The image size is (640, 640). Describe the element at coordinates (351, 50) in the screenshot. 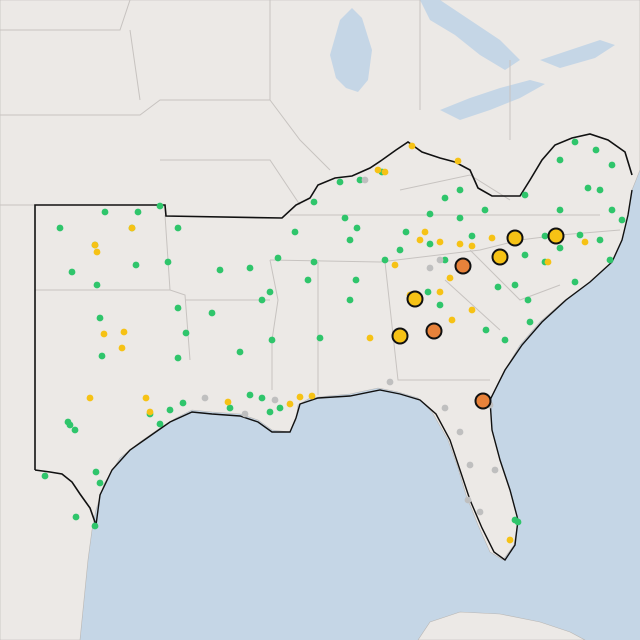

I see `lake-michigan` at that location.